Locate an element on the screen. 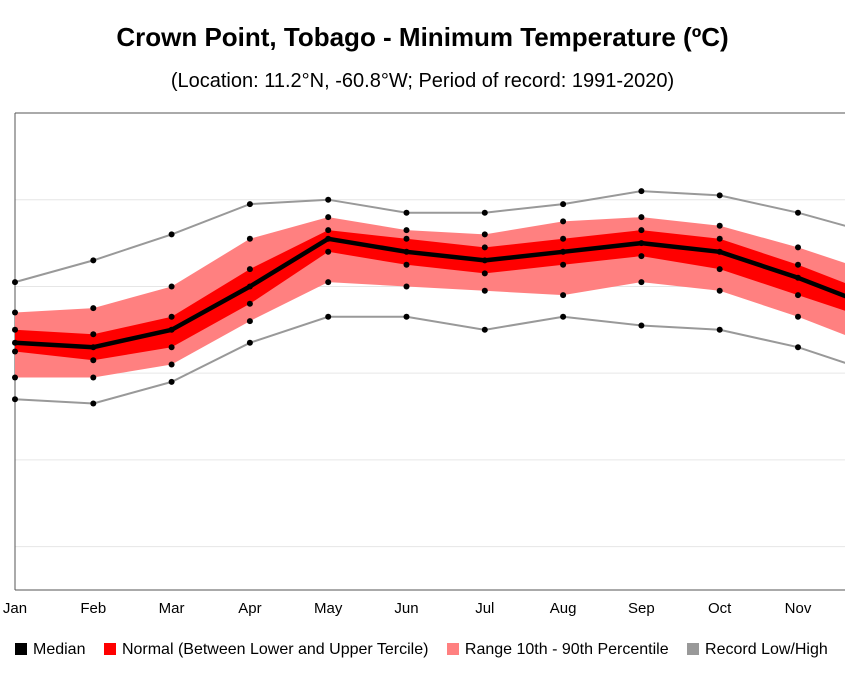 Image resolution: width=845 pixels, height=684 pixels. point-record-high-apr is located at coordinates (249, 204).